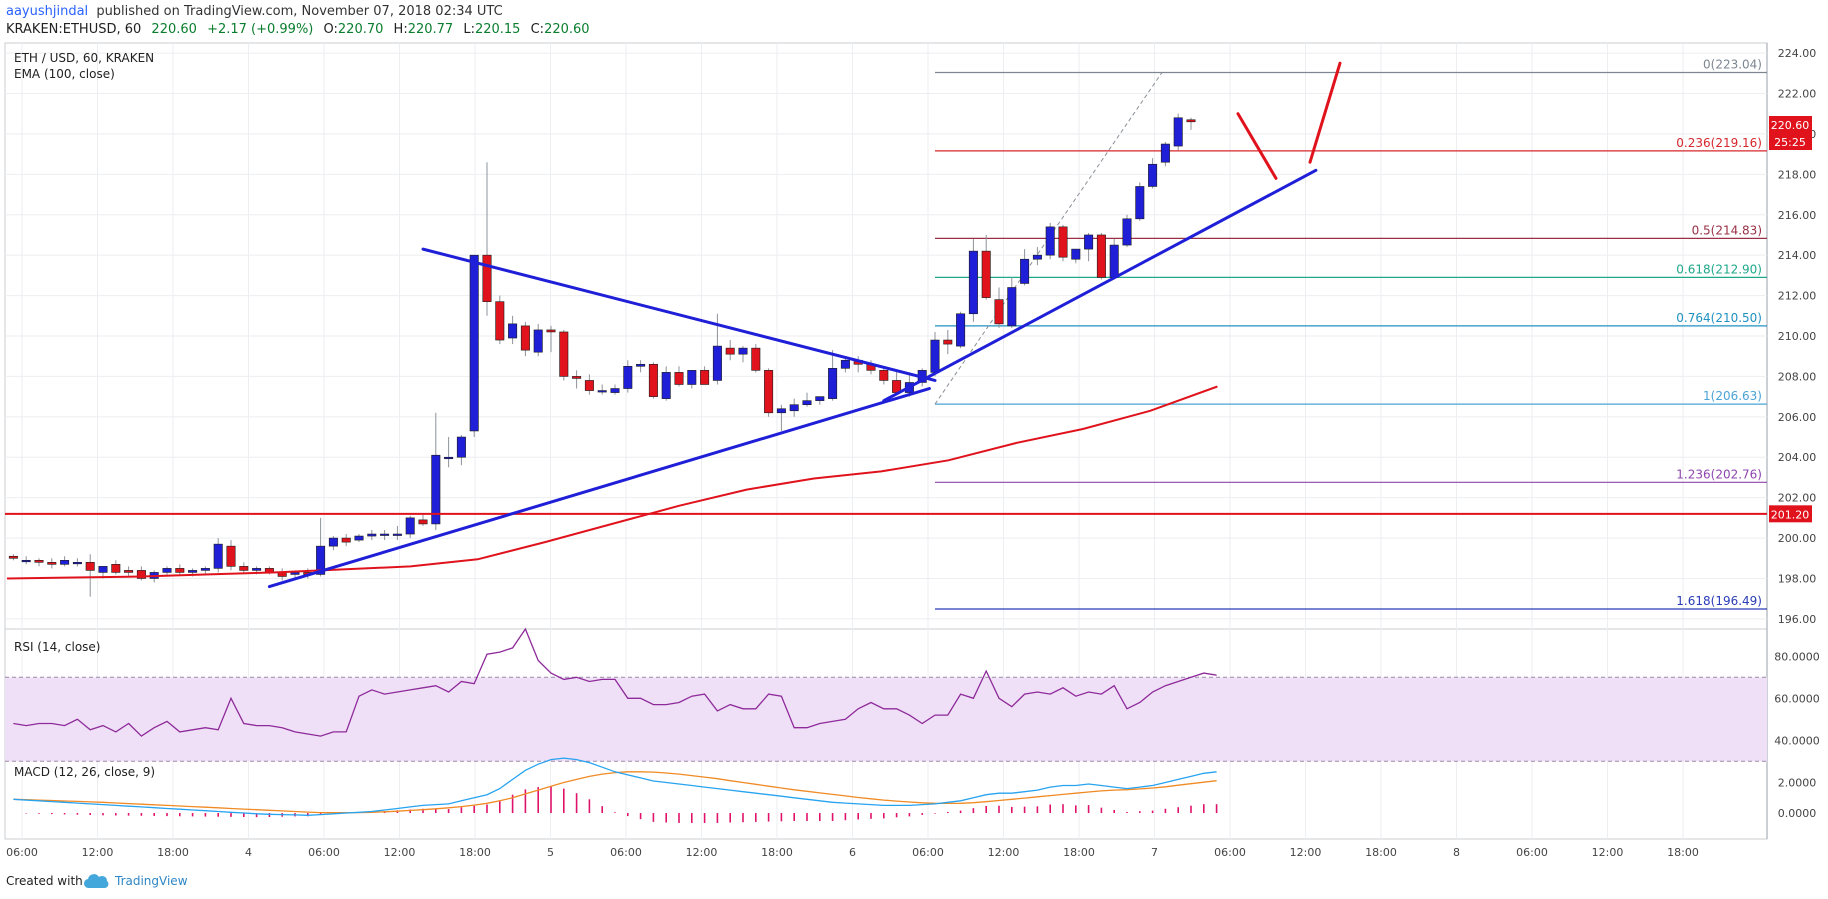  I want to click on rsi-tick-label: 80.0000, so click(1797, 656).